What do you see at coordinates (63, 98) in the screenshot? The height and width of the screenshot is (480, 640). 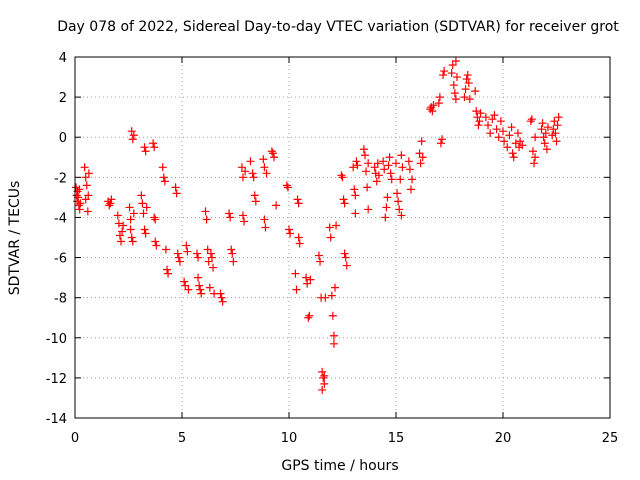 I see `y-tick-label: 2` at bounding box center [63, 98].